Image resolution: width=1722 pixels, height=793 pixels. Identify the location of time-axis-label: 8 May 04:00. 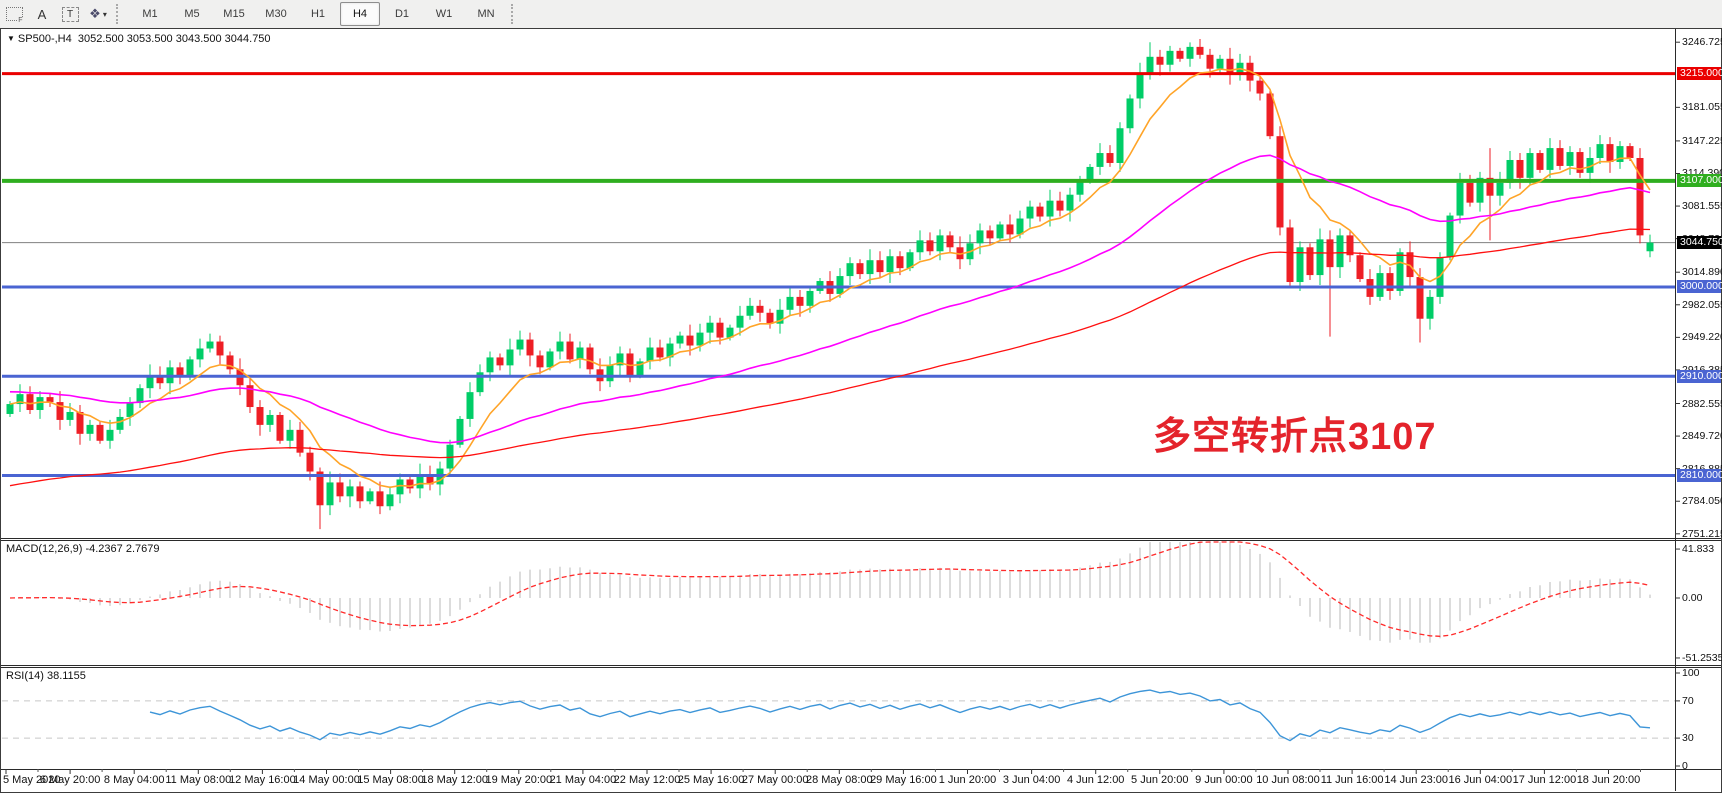
(134, 780).